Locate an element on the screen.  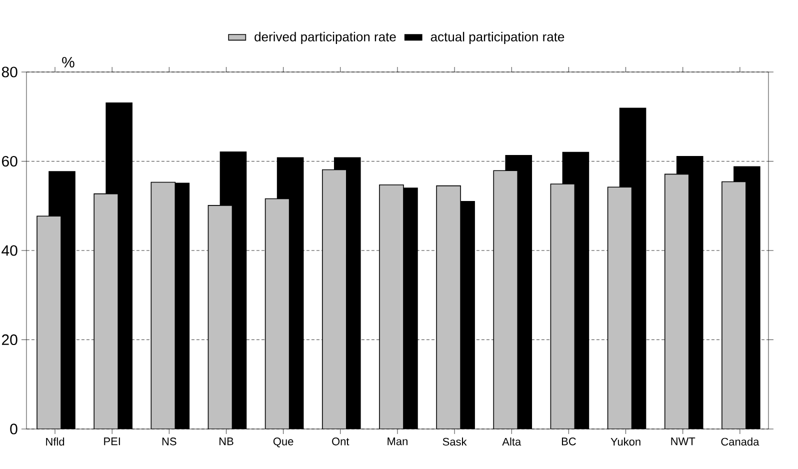
x-tick-label: Yukon is located at coordinates (625, 442).